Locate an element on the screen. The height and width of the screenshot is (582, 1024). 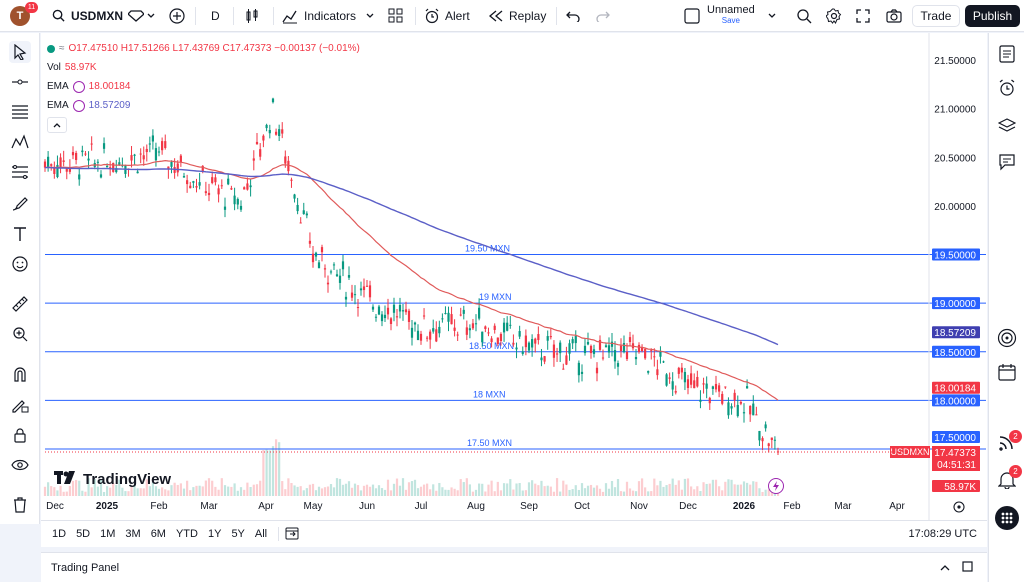
quick-search-button is located at coordinates (804, 16).